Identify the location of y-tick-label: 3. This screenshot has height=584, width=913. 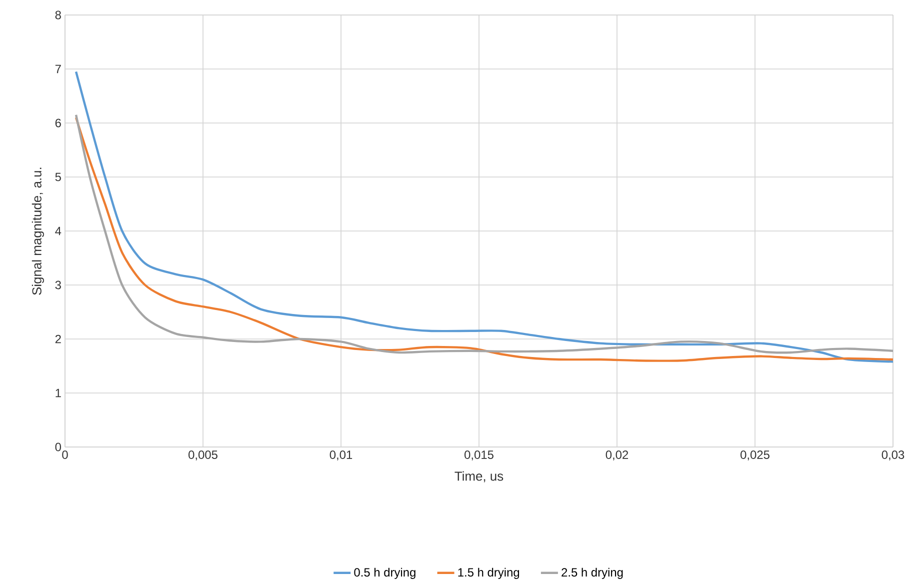
(58, 285).